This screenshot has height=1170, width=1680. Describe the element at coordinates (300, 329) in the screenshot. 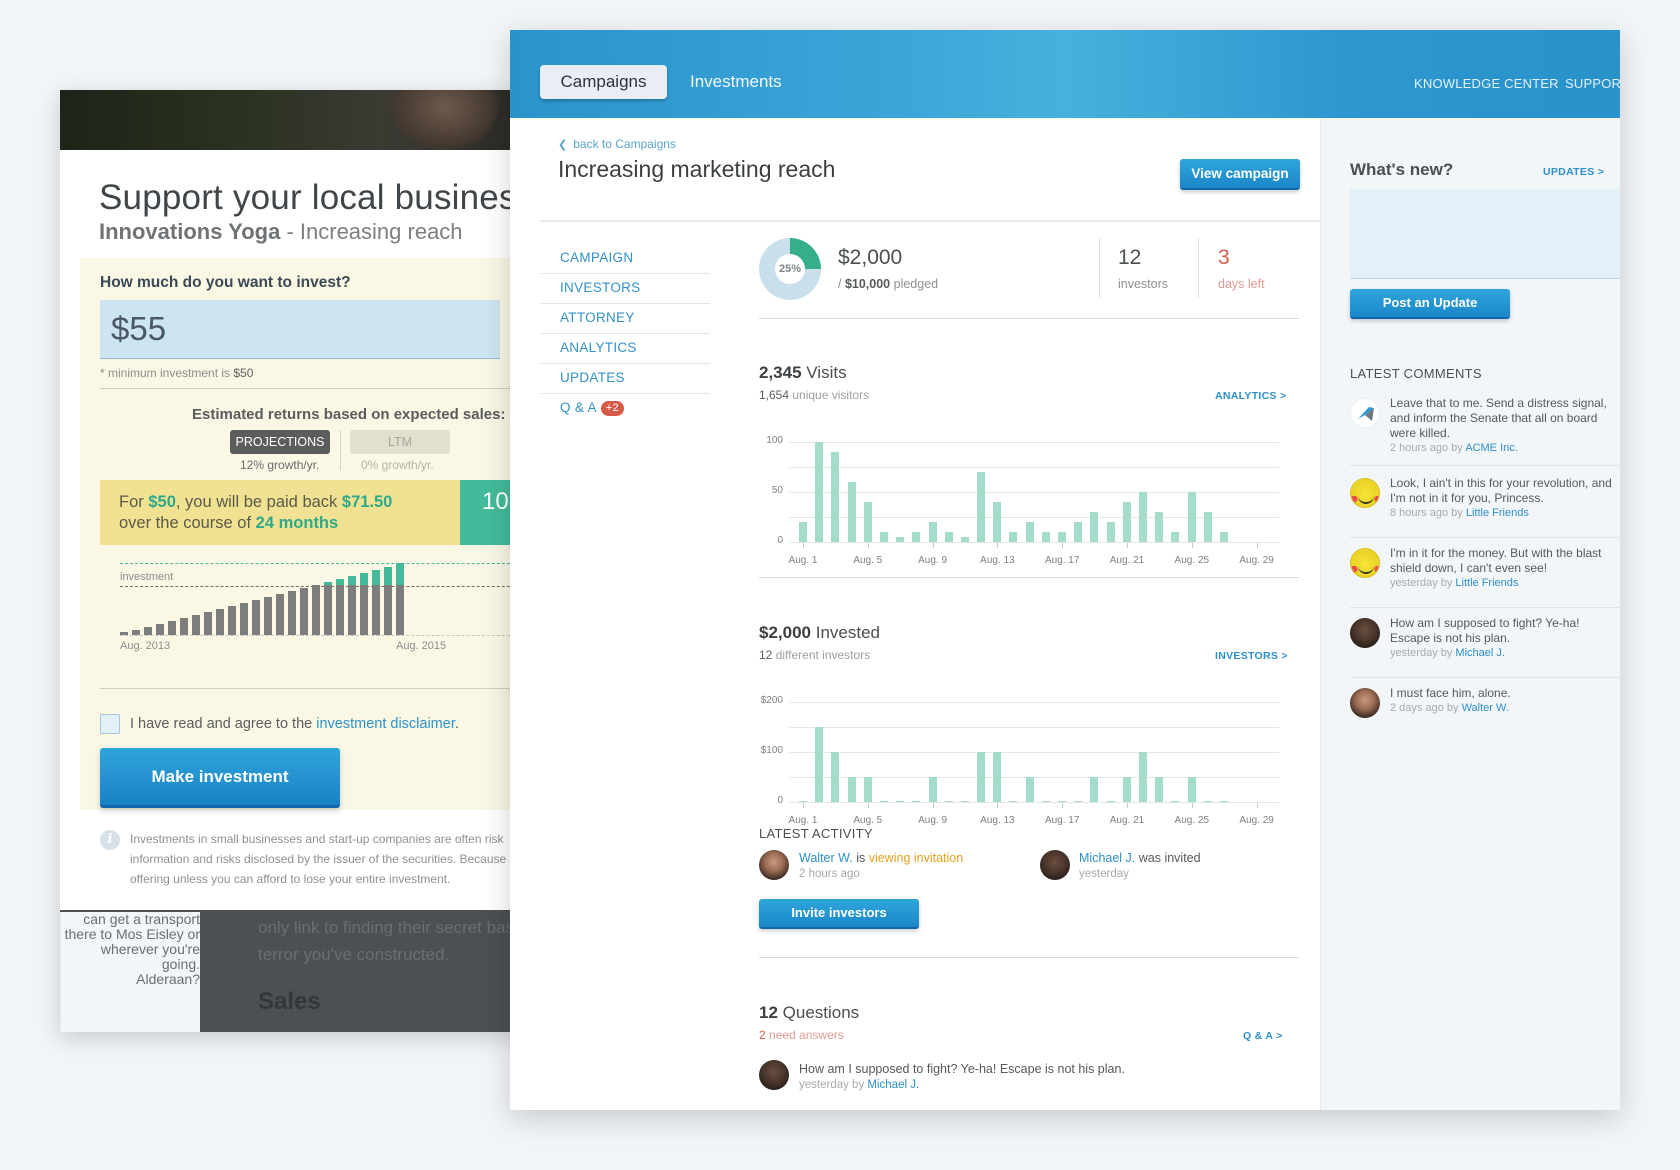

I see `invest-amount-input: $55` at that location.